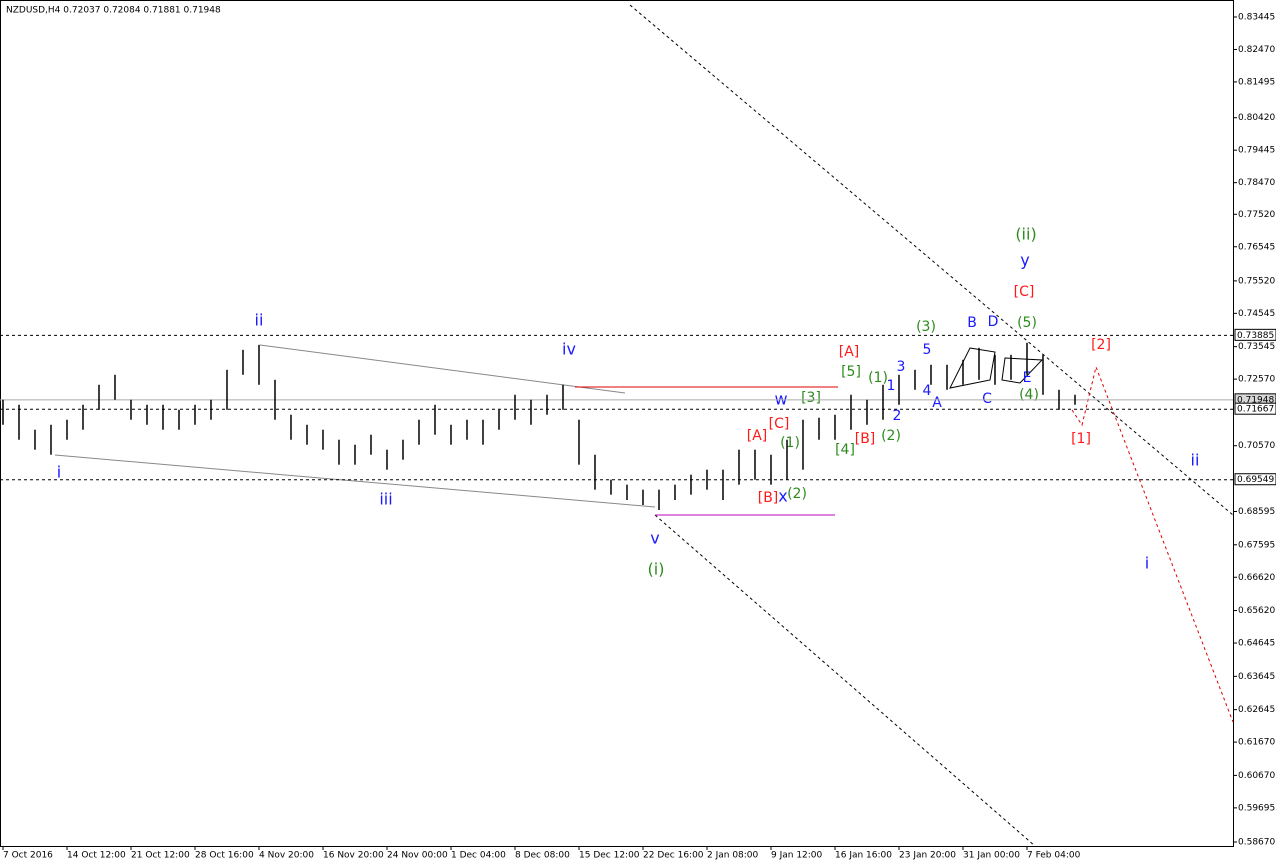 The width and height of the screenshot is (1276, 866). Describe the element at coordinates (1101, 345) in the screenshot. I see `wave-label: [2]` at that location.